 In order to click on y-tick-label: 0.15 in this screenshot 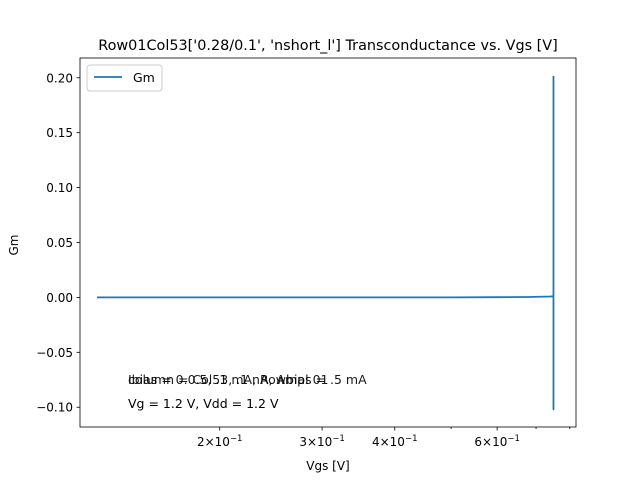, I will do `click(59, 133)`.